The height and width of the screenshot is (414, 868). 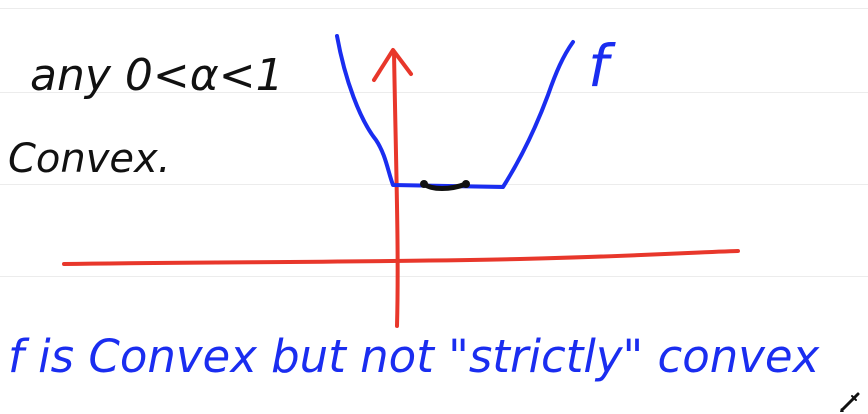 I want to click on function-curve, so click(x=455, y=111).